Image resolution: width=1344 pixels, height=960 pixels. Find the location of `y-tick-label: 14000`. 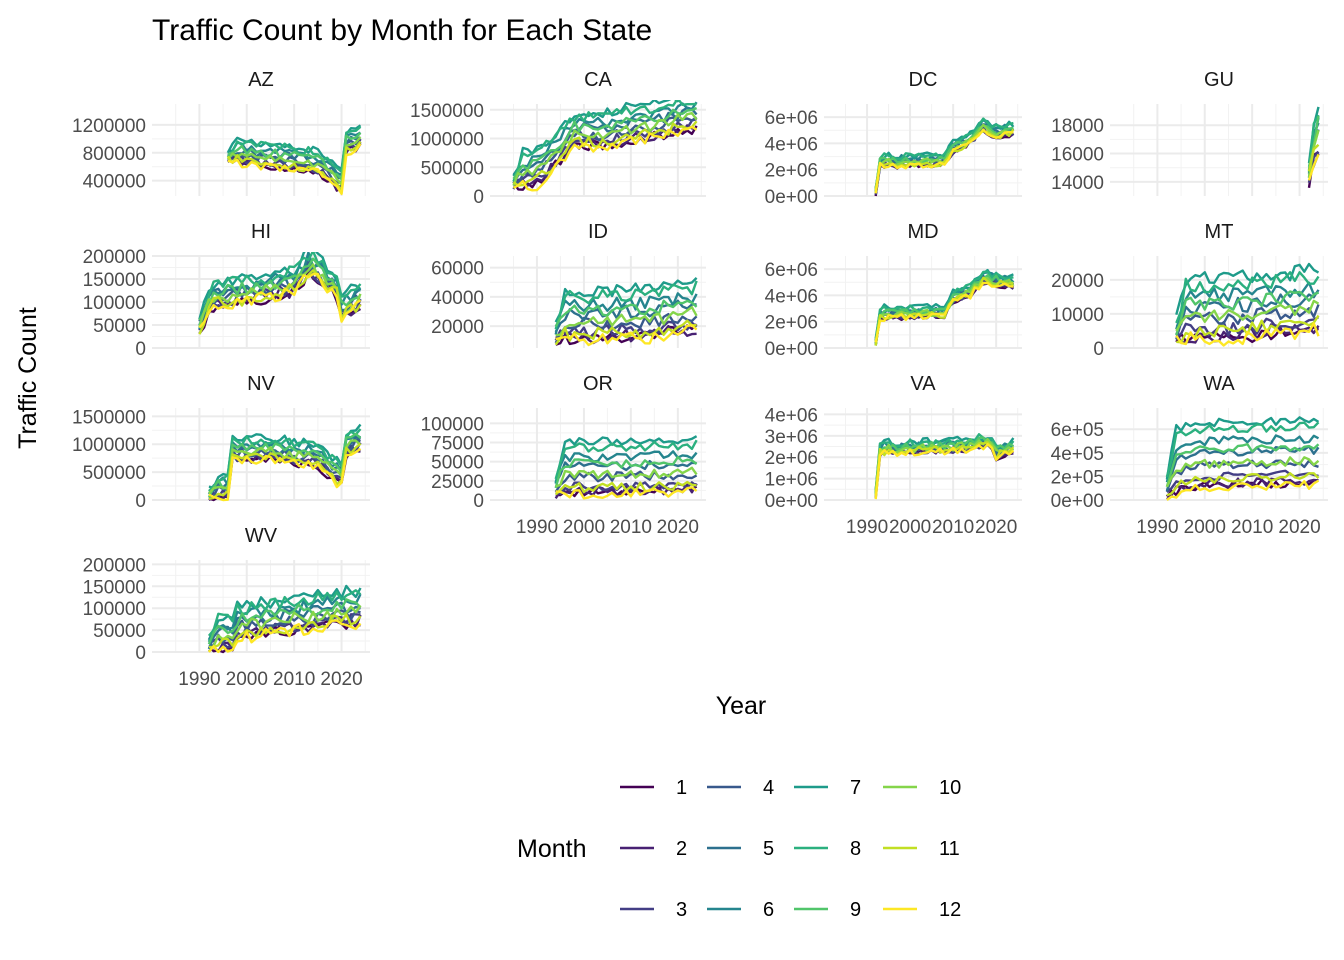

y-tick-label: 14000 is located at coordinates (1077, 183).